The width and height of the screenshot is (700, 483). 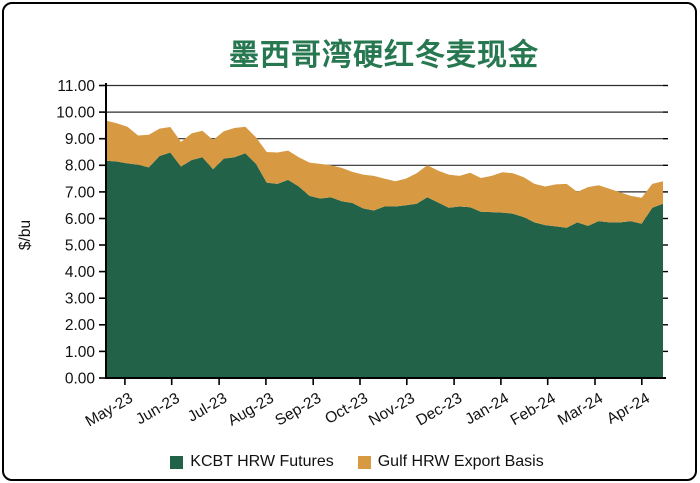 I want to click on x-tick-label: Dec-23, so click(x=439, y=410).